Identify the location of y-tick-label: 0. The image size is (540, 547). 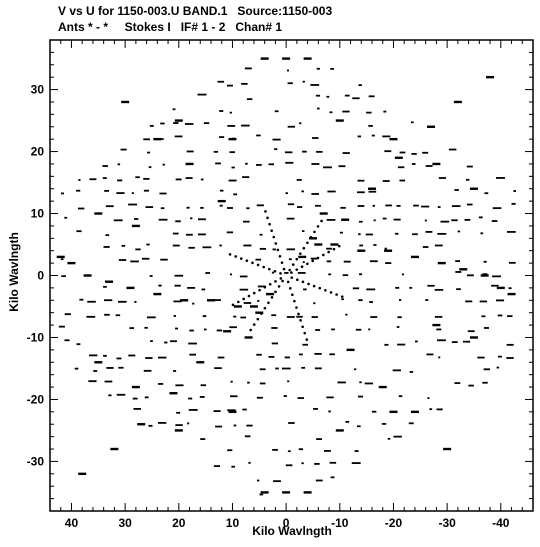
(40, 276).